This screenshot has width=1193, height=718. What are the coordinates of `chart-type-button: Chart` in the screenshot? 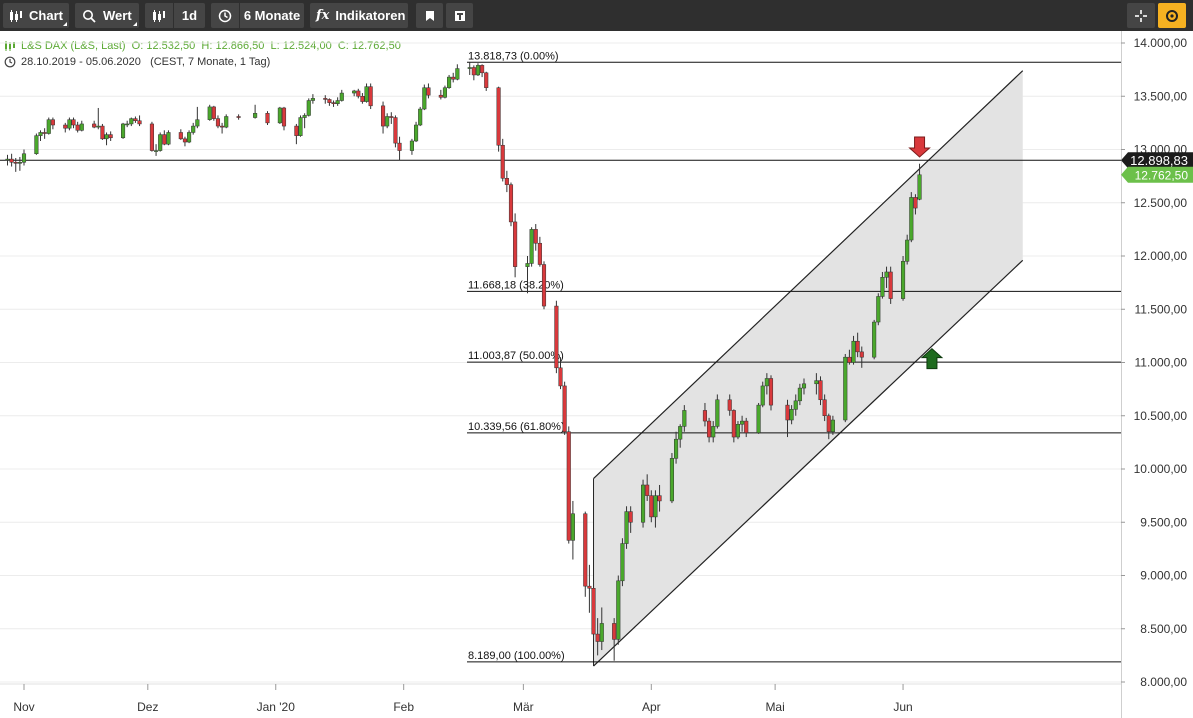 It's located at (36, 15).